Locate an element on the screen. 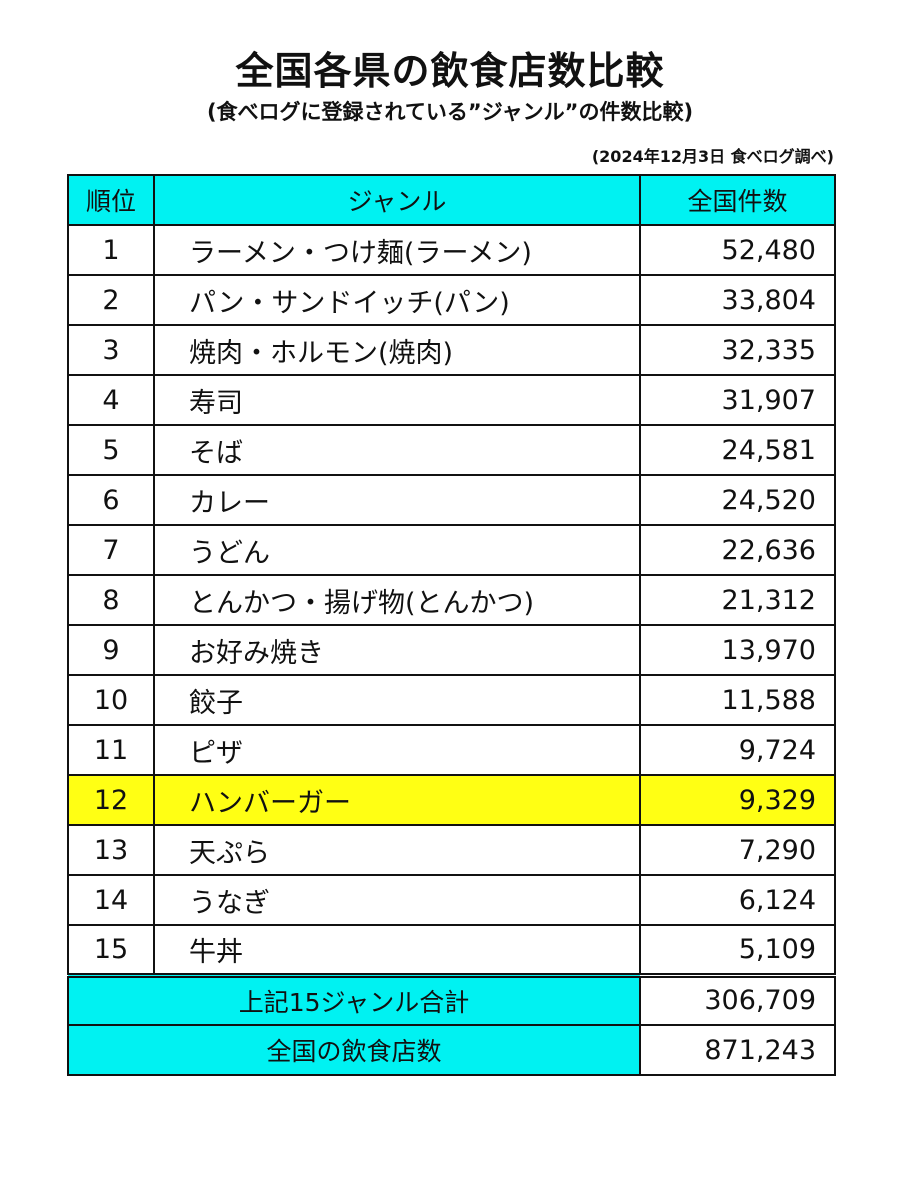 Image resolution: width=900 pixels, height=1200 pixels. cell-count: 9,724 is located at coordinates (737, 750).